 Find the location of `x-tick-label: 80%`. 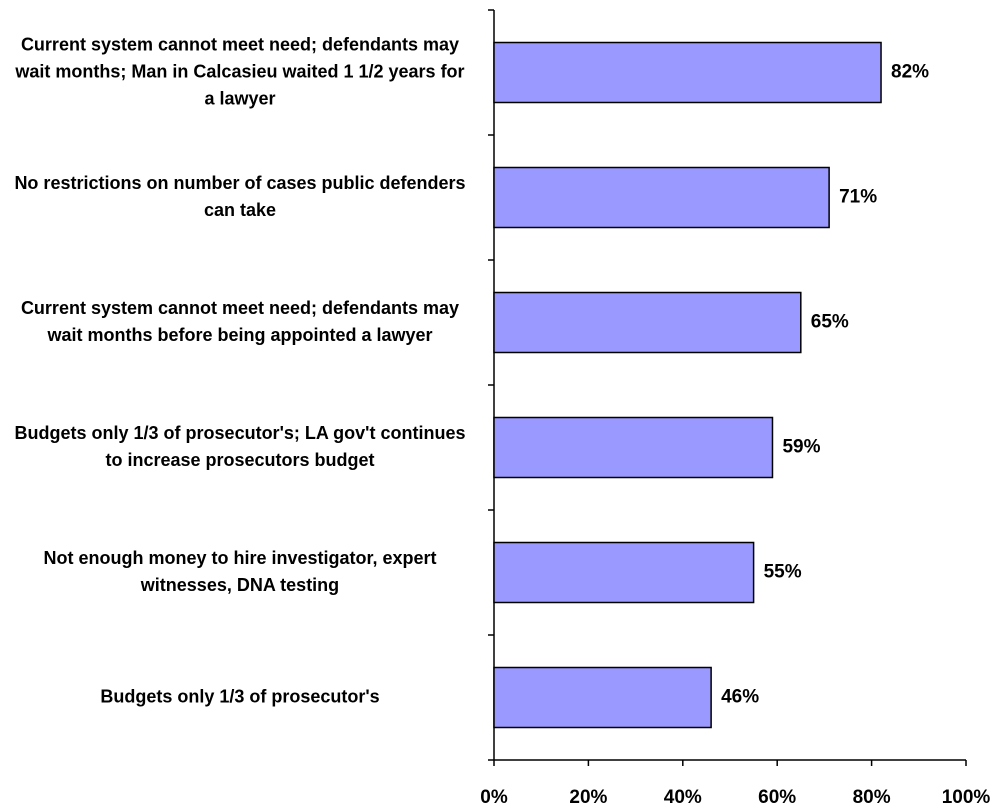

x-tick-label: 80% is located at coordinates (872, 797).